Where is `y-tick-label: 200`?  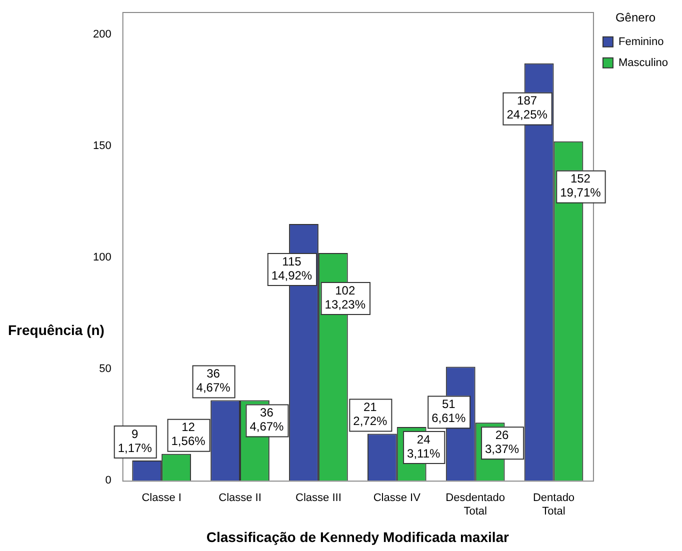
y-tick-label: 200 is located at coordinates (102, 34).